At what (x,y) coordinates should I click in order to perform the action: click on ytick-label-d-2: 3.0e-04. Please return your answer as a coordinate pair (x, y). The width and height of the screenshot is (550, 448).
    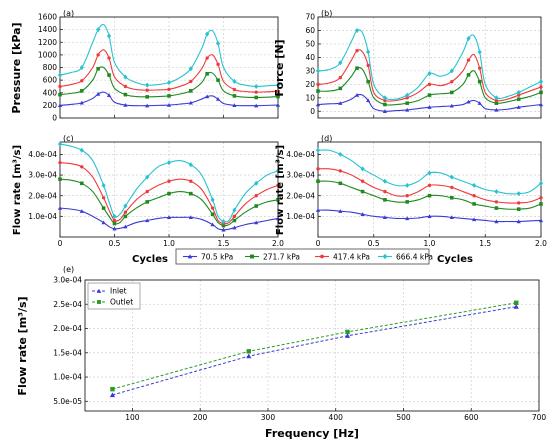
    Looking at the image, I should click on (300, 175).